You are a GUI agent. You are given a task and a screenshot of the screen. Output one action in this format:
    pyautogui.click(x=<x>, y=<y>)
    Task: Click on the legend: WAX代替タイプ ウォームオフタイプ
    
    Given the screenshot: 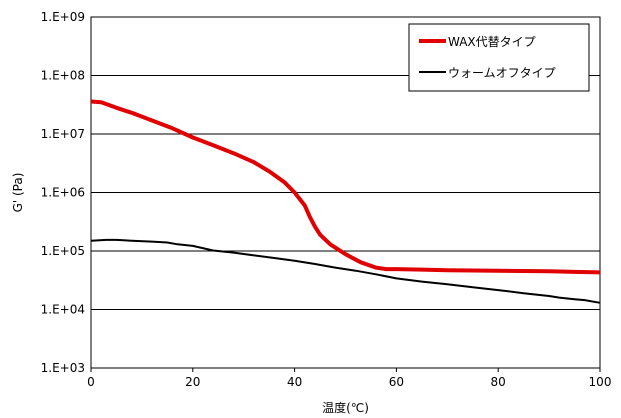 What is the action you would take?
    pyautogui.click(x=499, y=57)
    